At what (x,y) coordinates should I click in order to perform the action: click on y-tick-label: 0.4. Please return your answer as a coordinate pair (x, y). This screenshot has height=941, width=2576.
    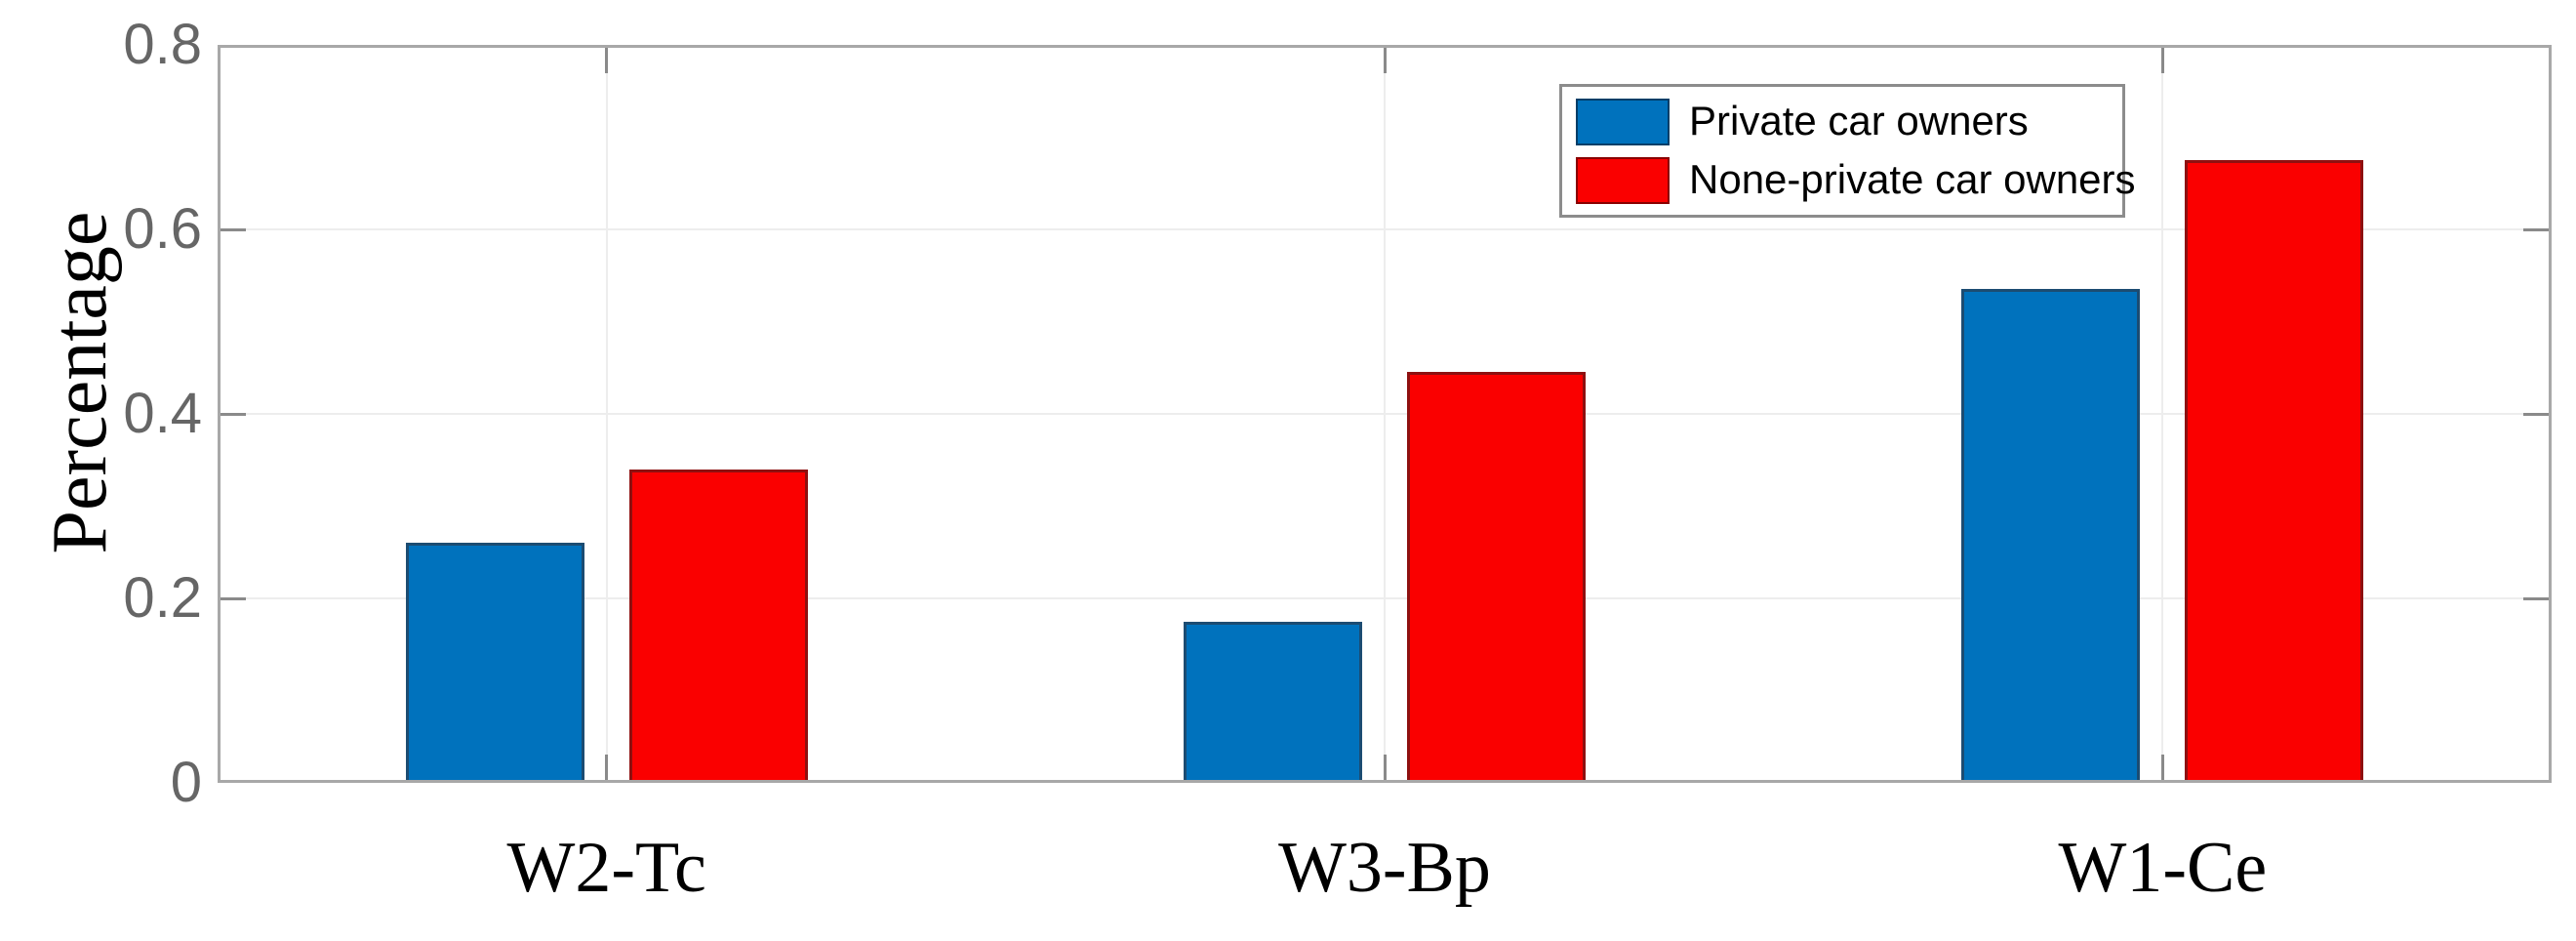
    Looking at the image, I should click on (162, 414).